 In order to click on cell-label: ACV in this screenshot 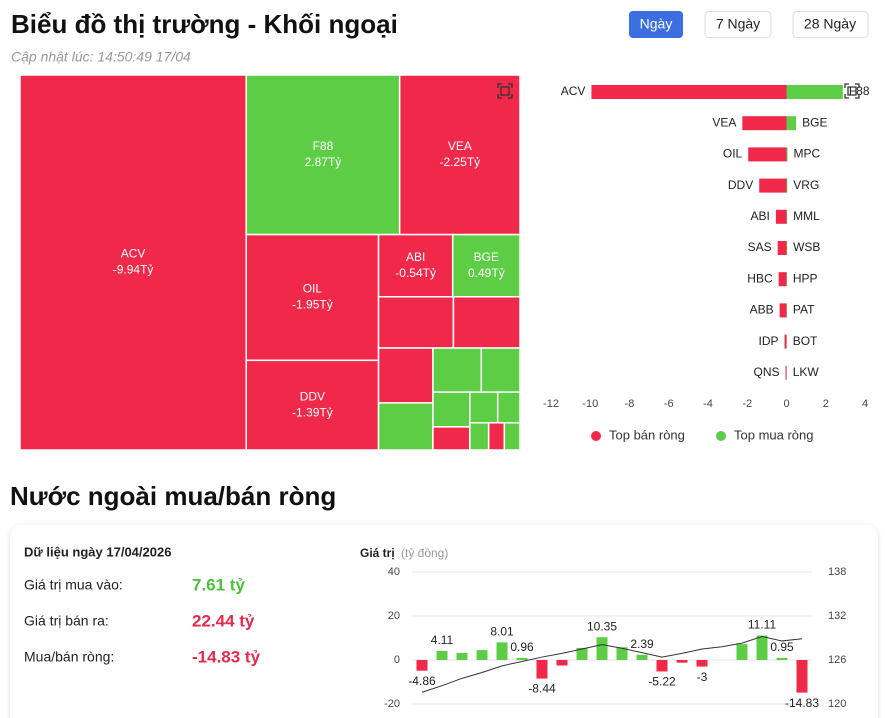, I will do `click(133, 254)`.